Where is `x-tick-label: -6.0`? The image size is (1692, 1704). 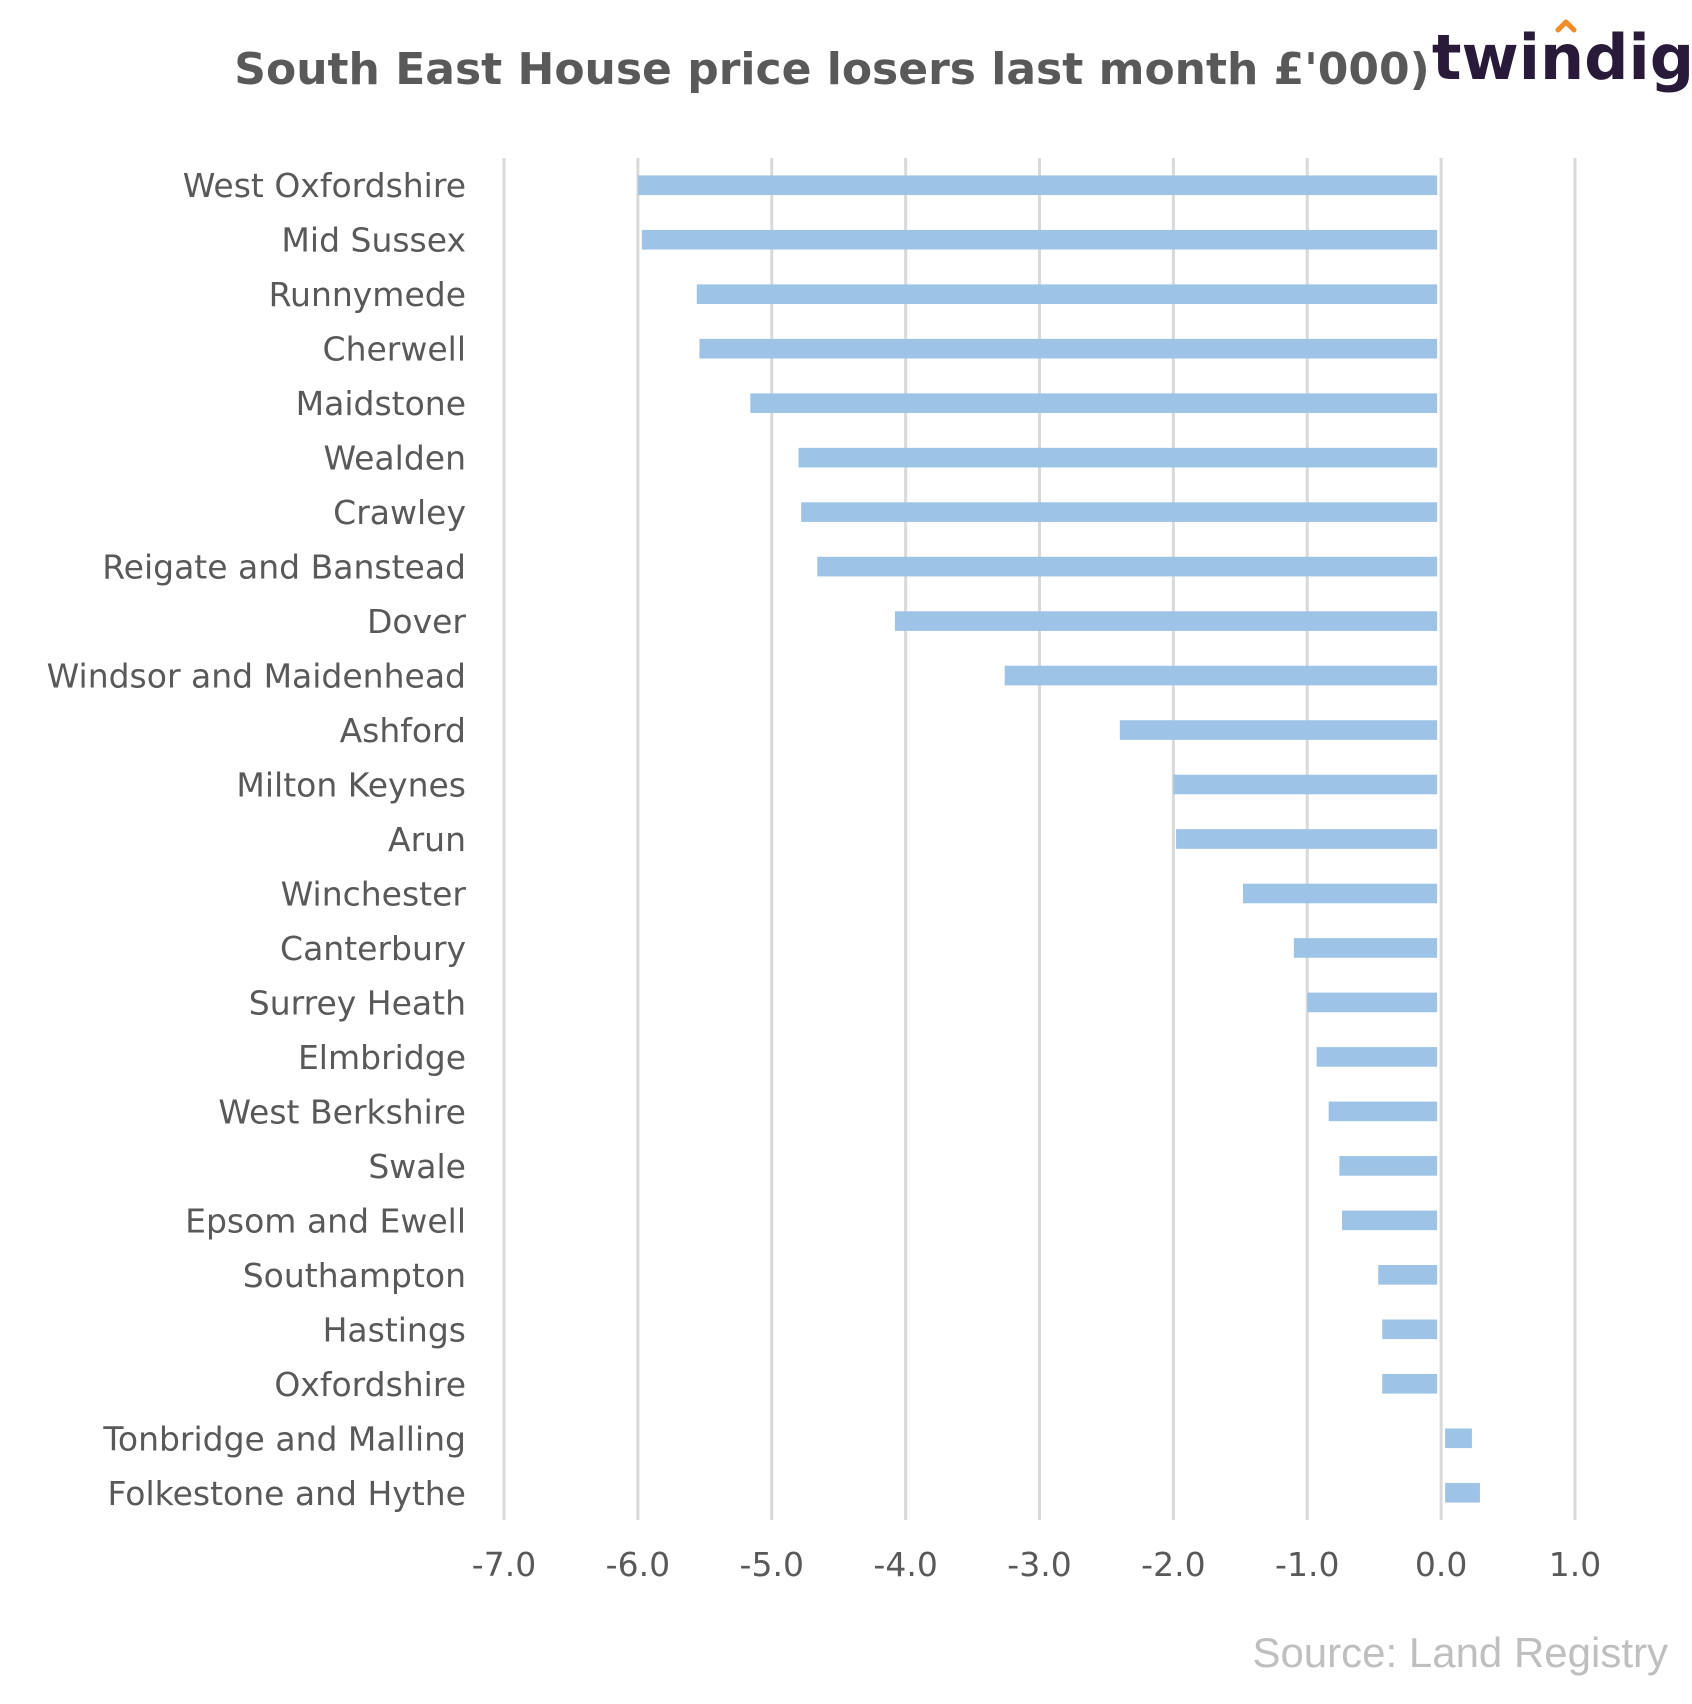
x-tick-label: -6.0 is located at coordinates (638, 1564).